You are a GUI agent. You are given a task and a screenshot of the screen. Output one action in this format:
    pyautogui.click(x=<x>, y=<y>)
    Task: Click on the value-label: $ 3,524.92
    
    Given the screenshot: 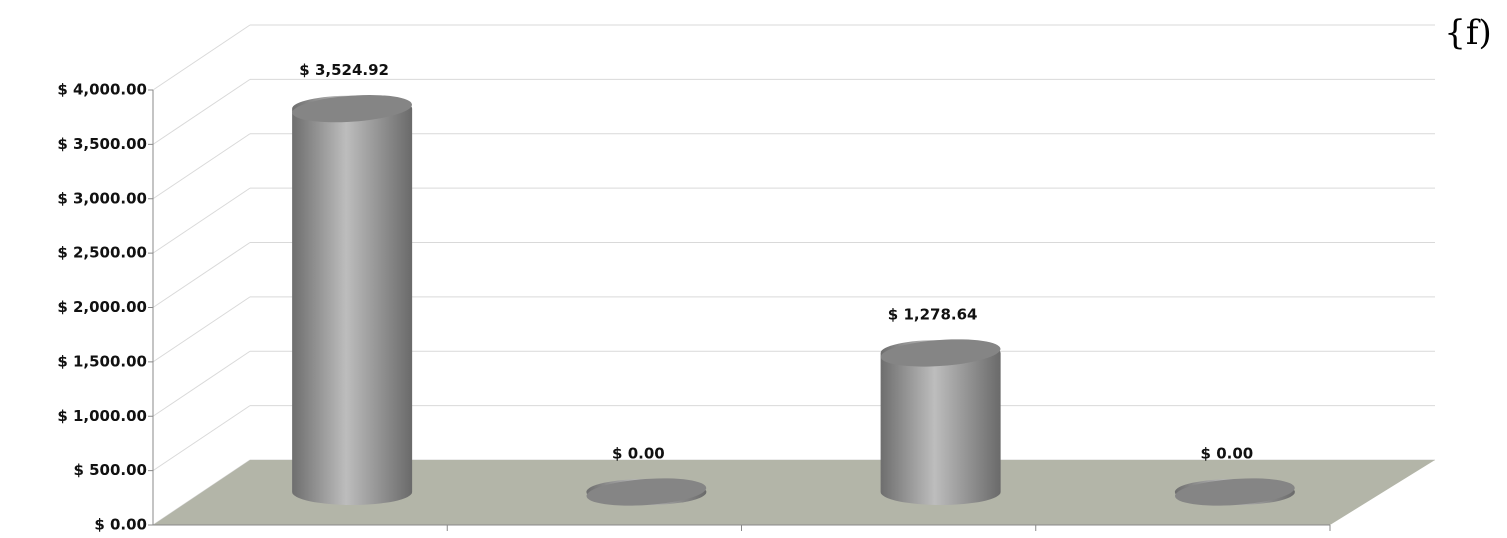 What is the action you would take?
    pyautogui.click(x=344, y=70)
    